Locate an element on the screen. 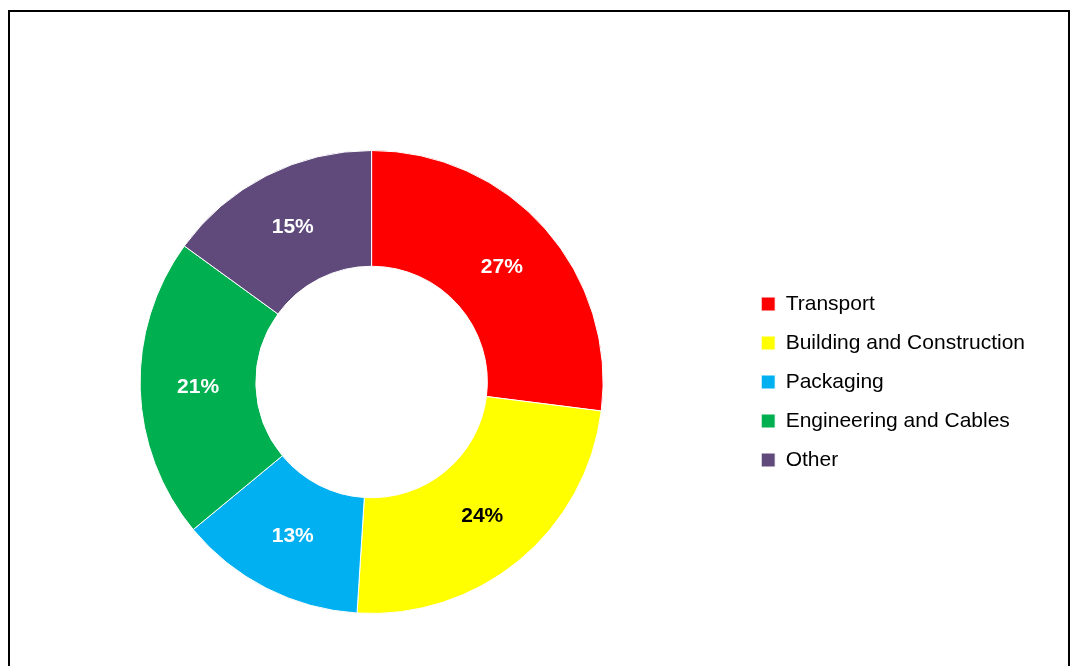 The width and height of the screenshot is (1075, 666). legend-label: Building and Construction is located at coordinates (905, 341).